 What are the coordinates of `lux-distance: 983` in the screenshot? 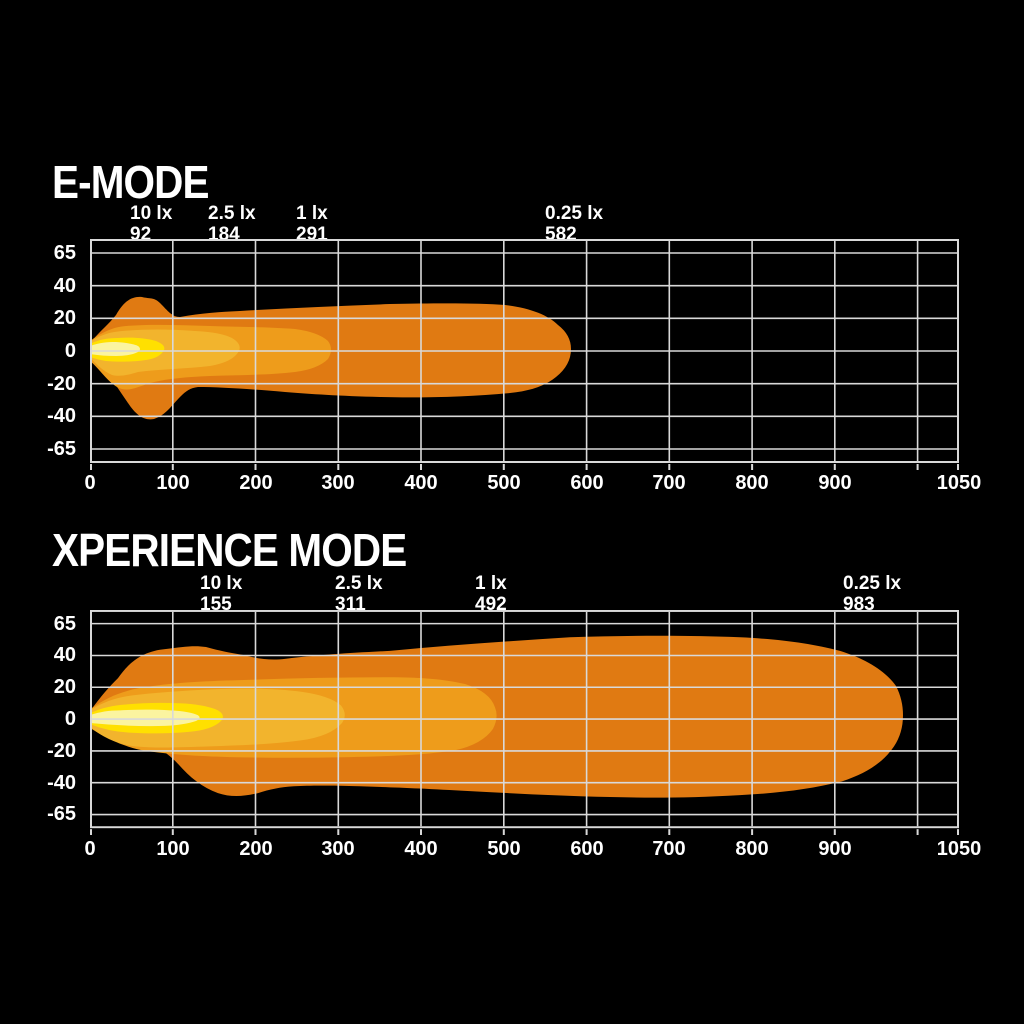 It's located at (859, 604).